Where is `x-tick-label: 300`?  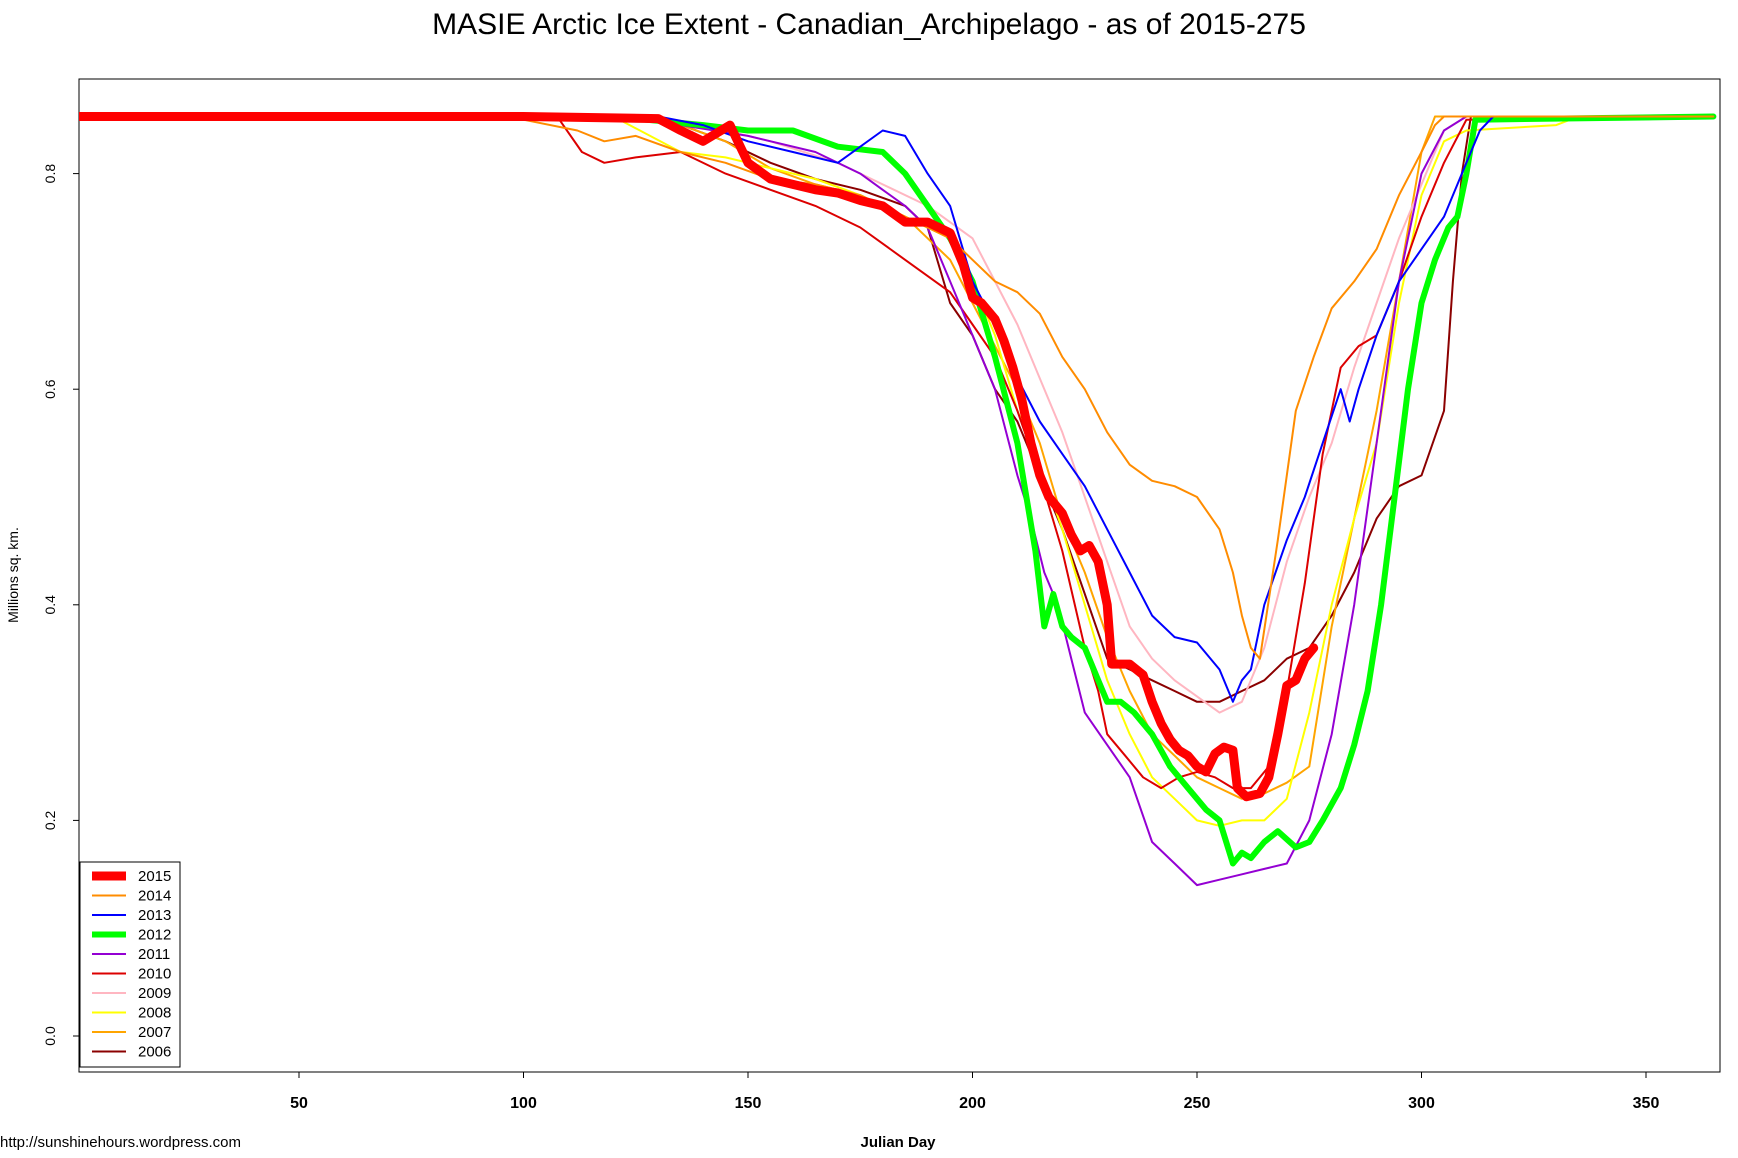
x-tick-label: 300 is located at coordinates (1421, 1103).